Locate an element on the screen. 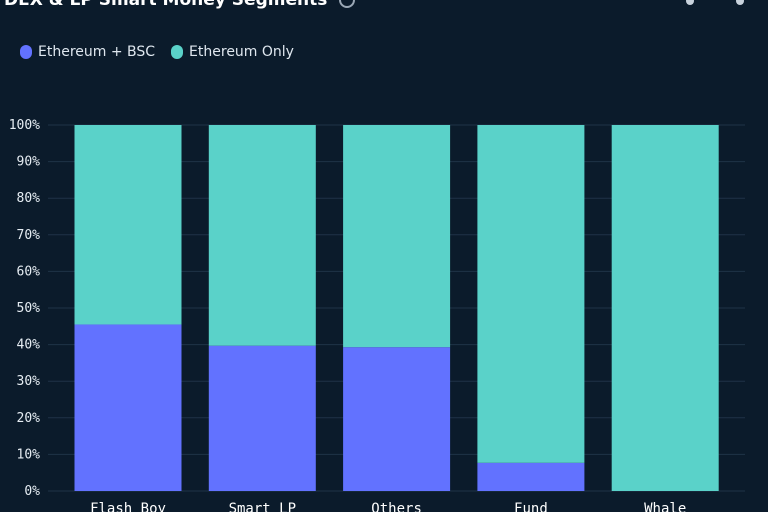  y-tick-label: 0% is located at coordinates (32, 491).